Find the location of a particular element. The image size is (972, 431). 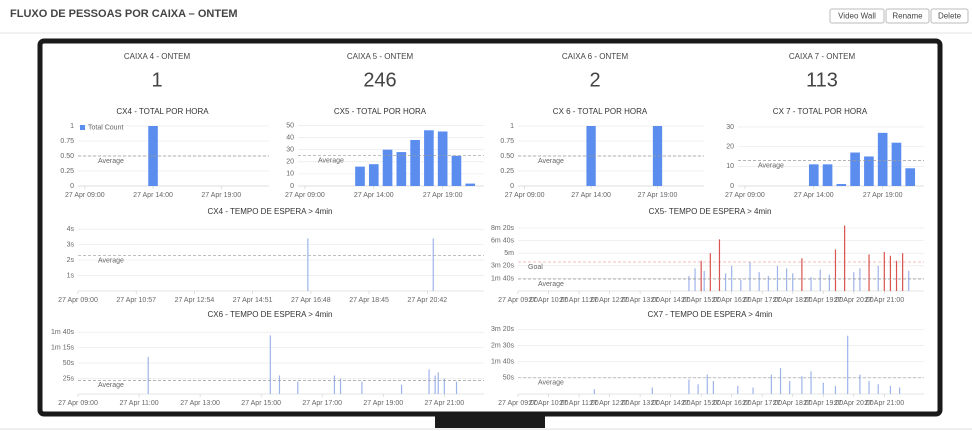

y-tick-label: 1m 40s is located at coordinates (62, 332).